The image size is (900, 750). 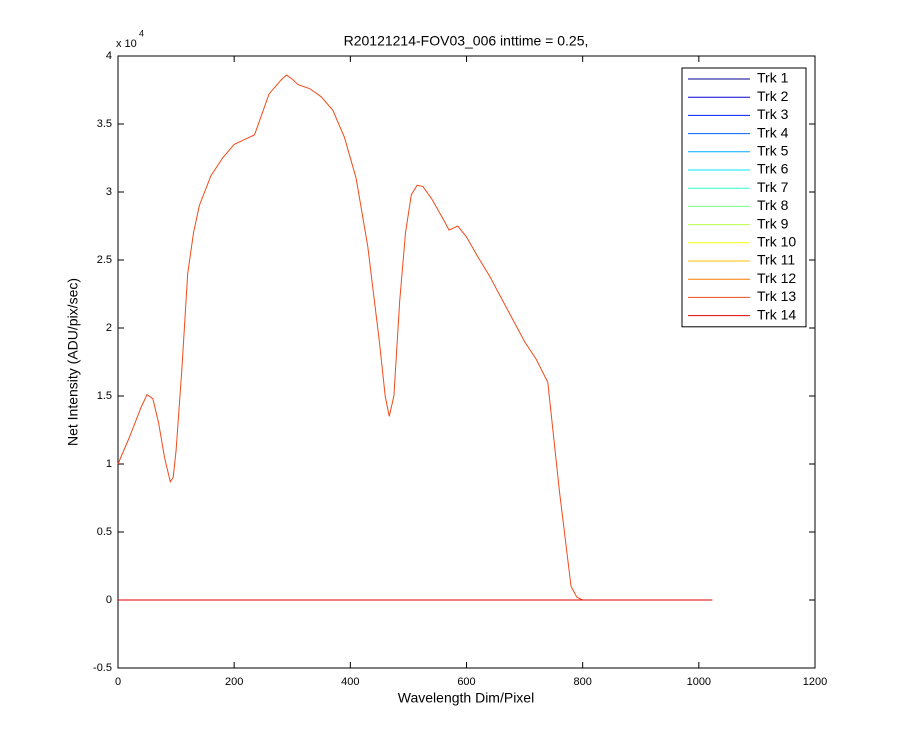 I want to click on x-axis-label: Wavelength Dim/Pixel, so click(x=466, y=698).